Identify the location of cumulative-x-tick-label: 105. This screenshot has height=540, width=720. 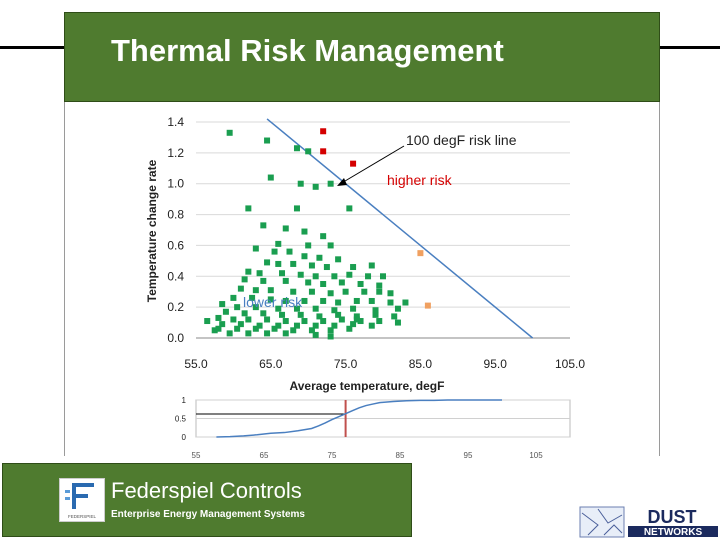
(536, 455).